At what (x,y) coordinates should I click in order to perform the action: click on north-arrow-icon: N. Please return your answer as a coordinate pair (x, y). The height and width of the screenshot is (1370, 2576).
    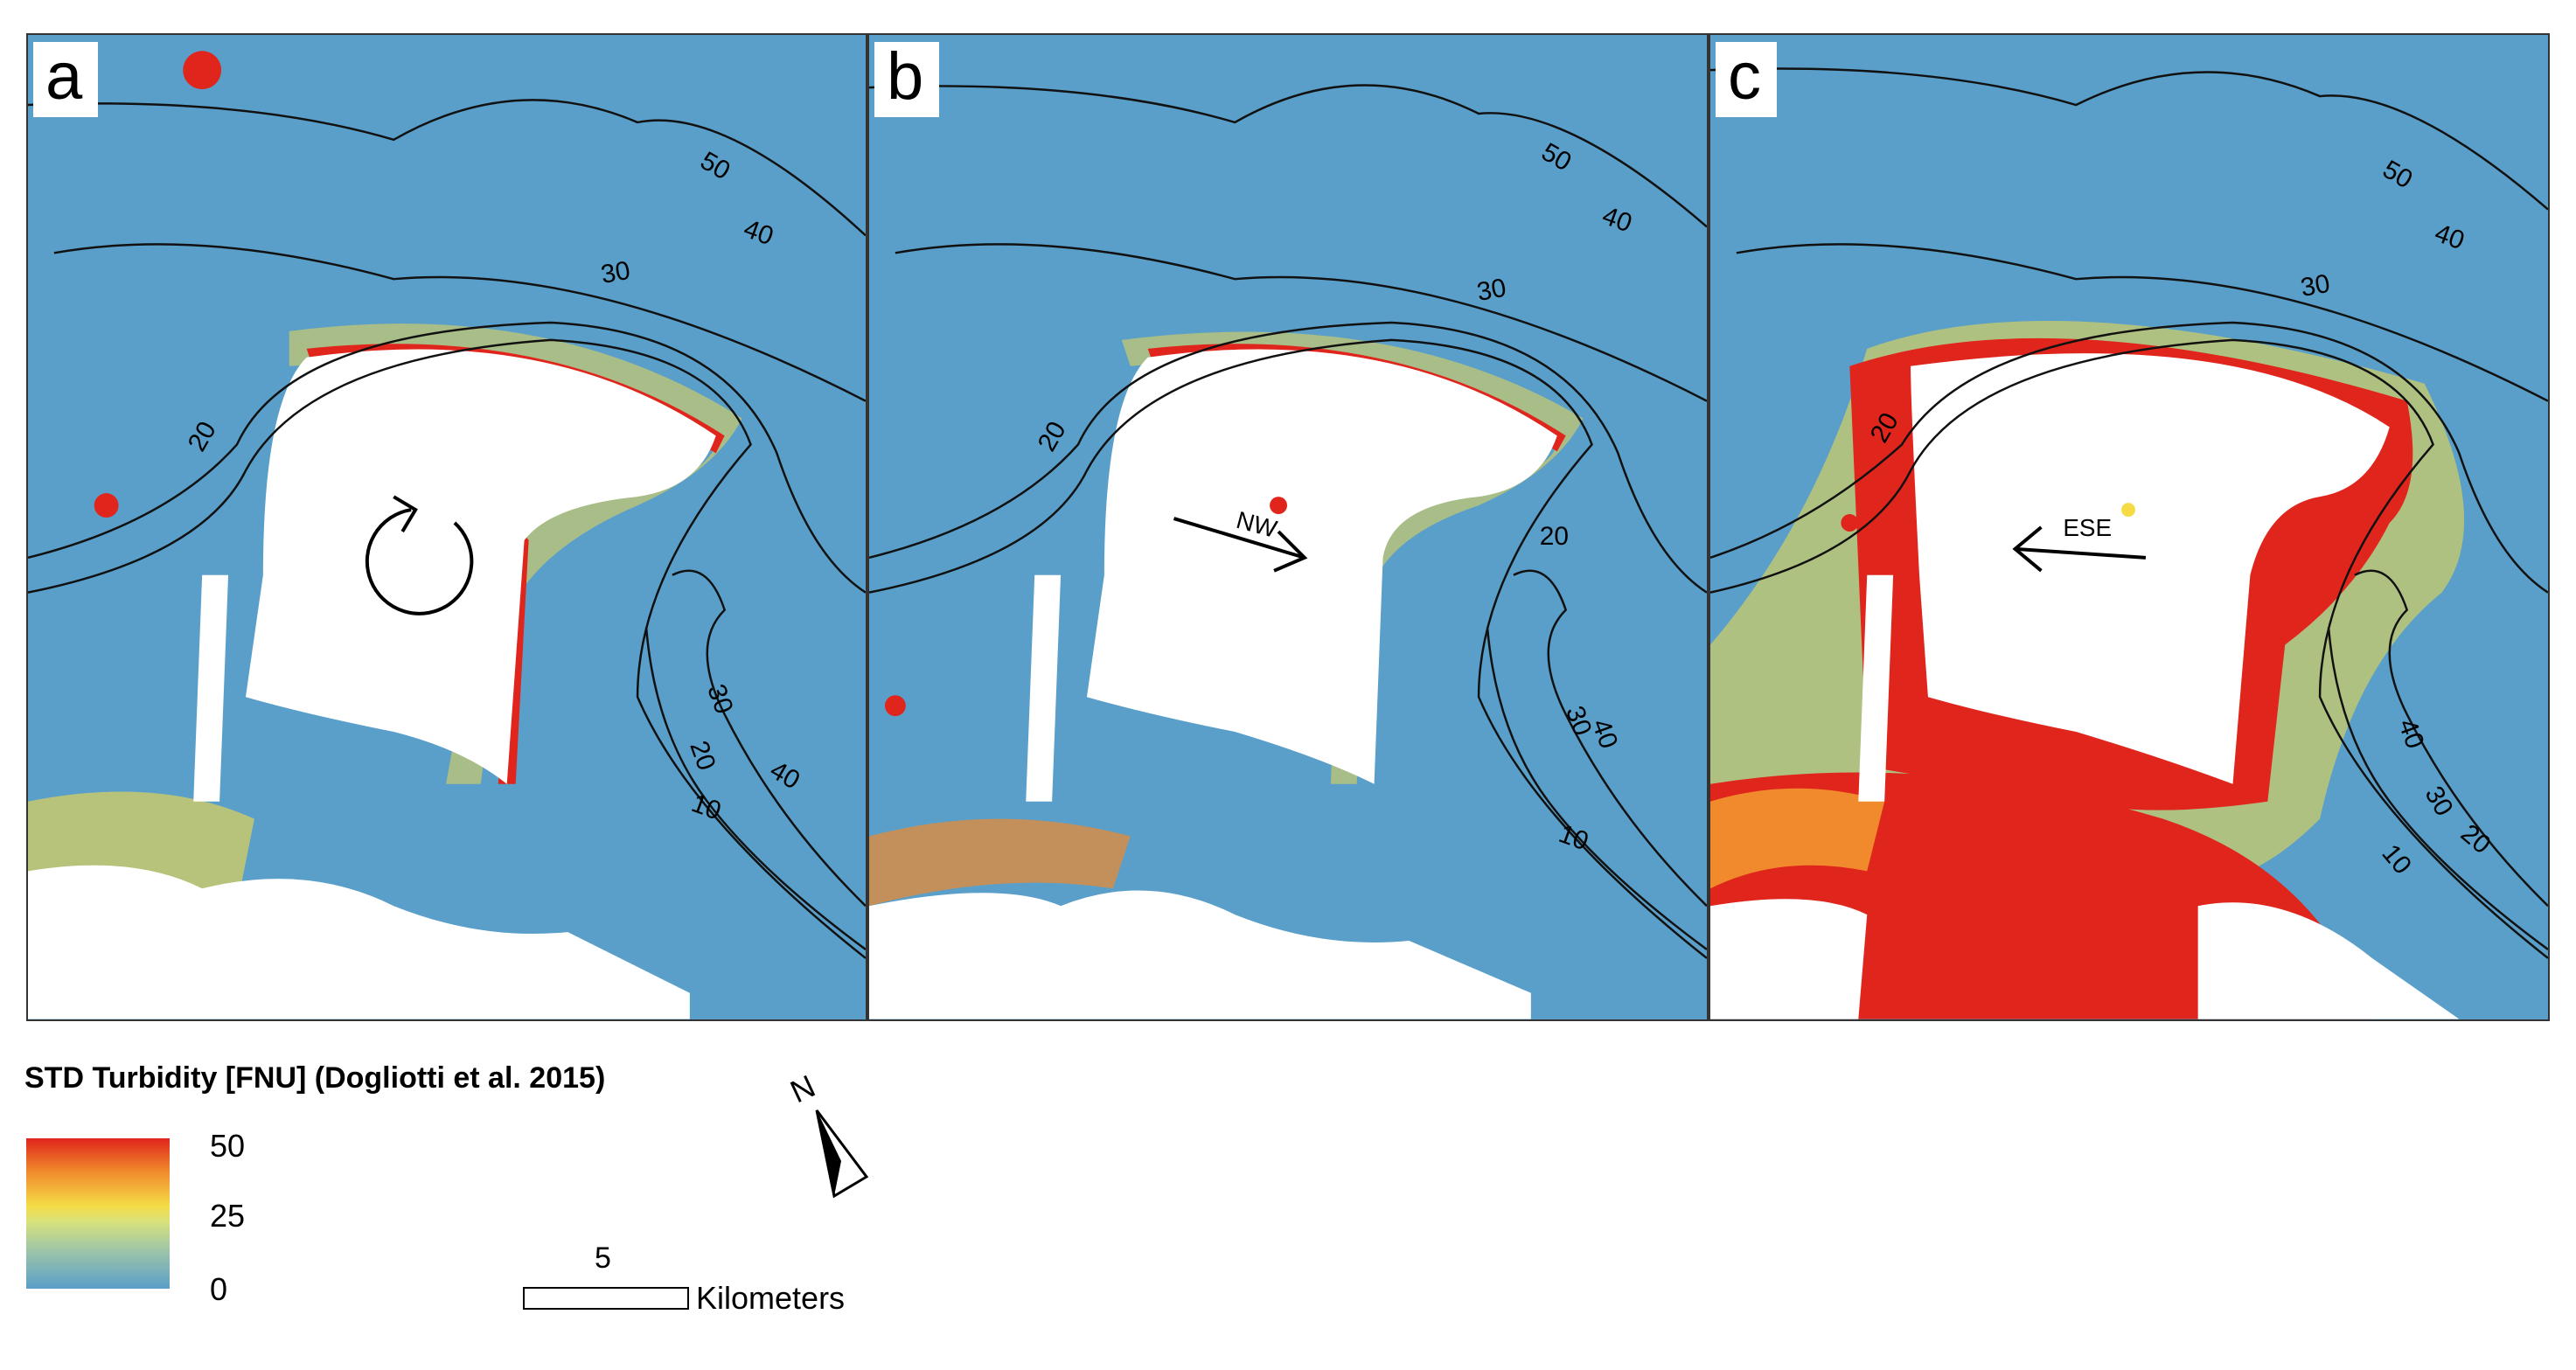
    Looking at the image, I should click on (831, 1135).